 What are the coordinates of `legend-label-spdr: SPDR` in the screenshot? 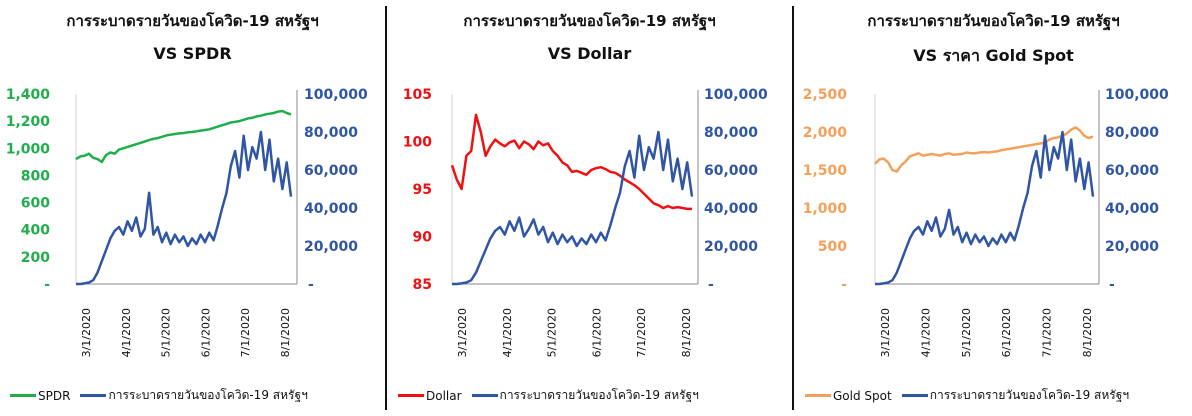 It's located at (54, 395).